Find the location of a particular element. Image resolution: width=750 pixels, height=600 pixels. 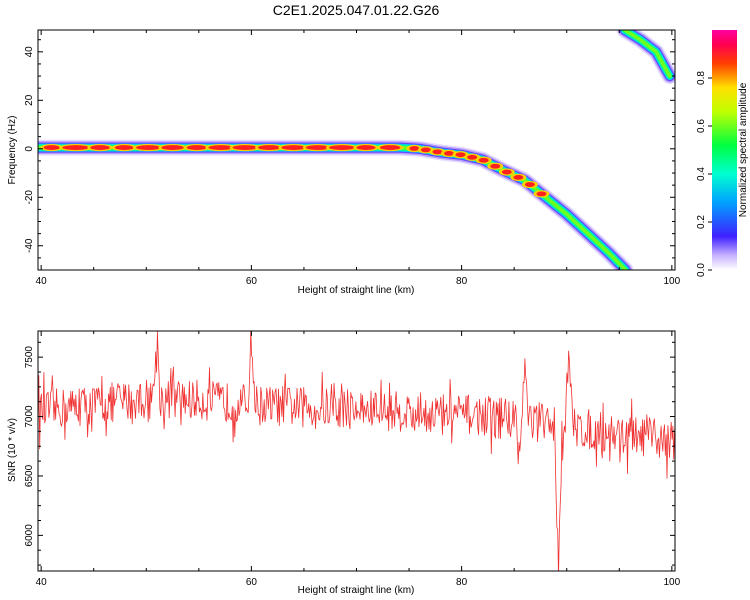

snr-ylabel: SNR (10 * v/v) is located at coordinates (12, 450).